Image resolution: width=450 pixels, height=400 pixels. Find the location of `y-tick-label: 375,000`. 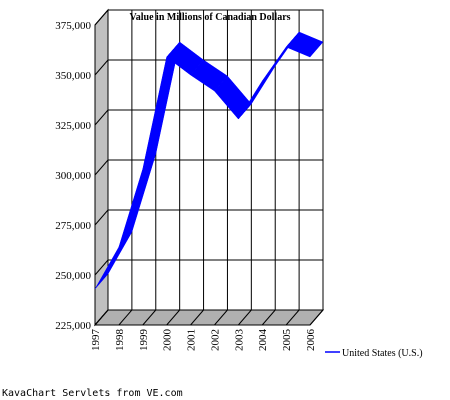

y-tick-label: 375,000 is located at coordinates (73, 26).